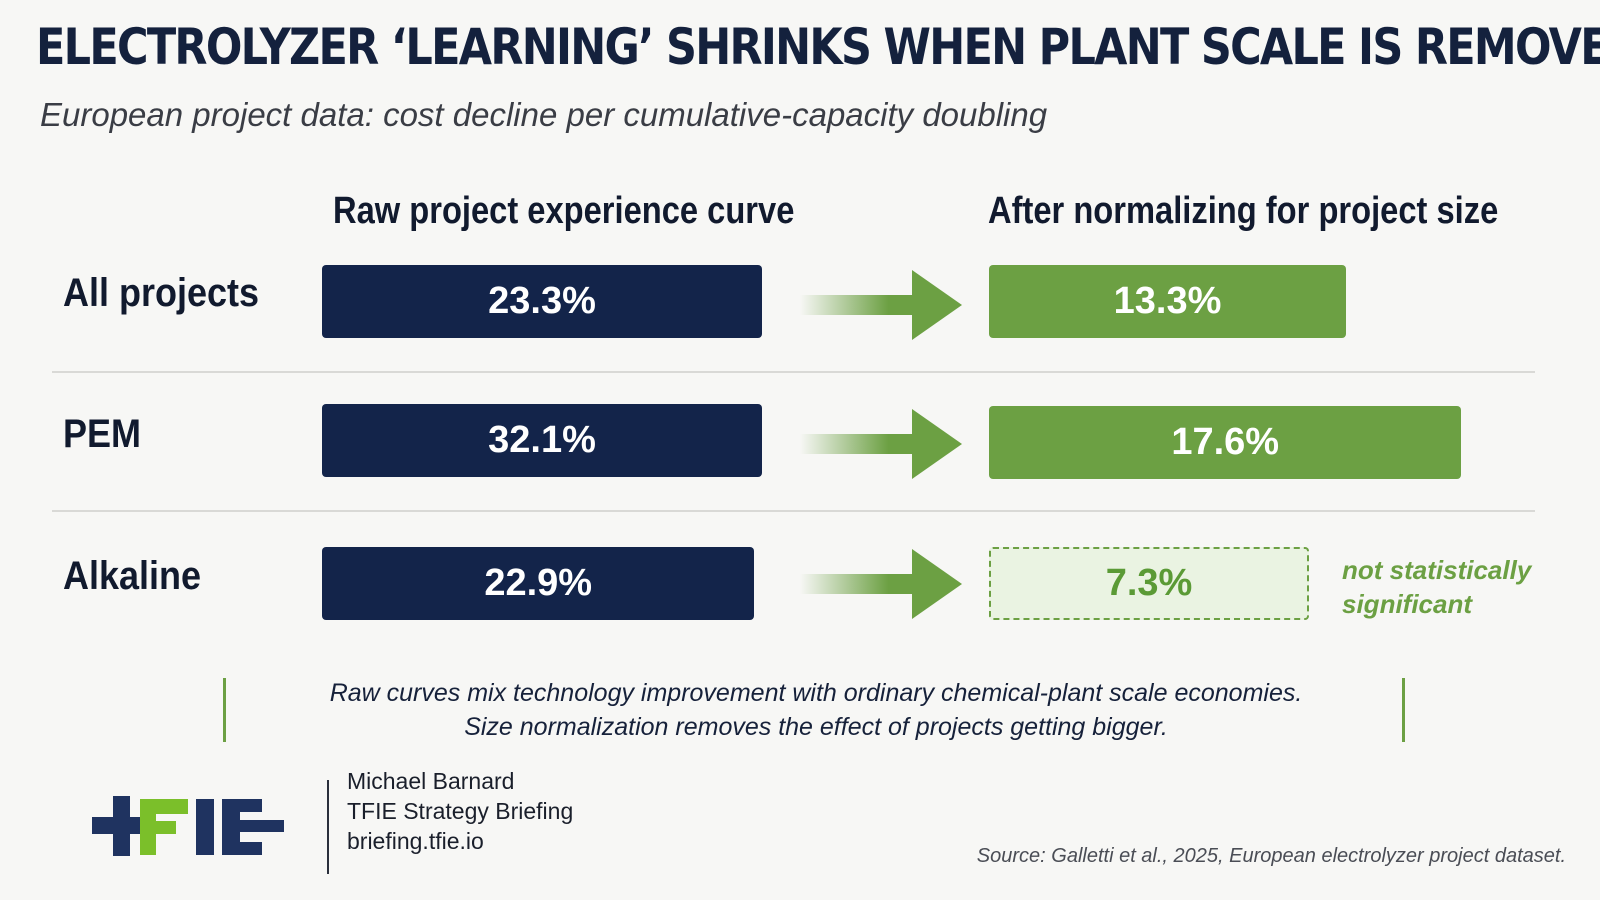 The image size is (1600, 900). Describe the element at coordinates (542, 440) in the screenshot. I see `bar-raw-pem: 32.1%` at that location.